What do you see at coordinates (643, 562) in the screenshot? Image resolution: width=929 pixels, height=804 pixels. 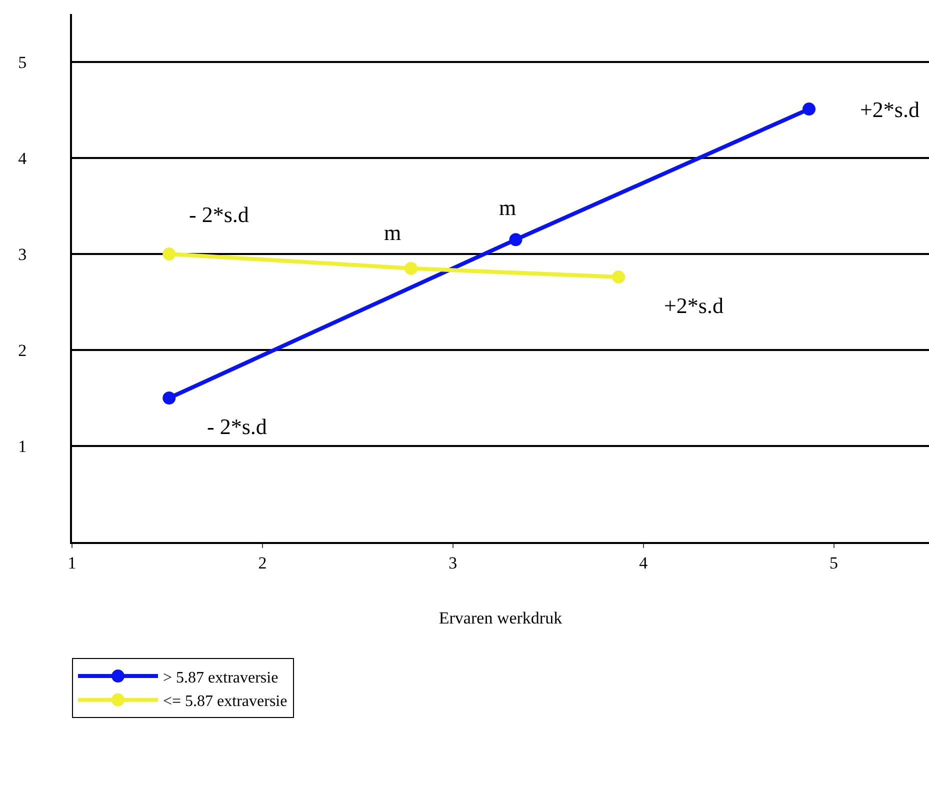 I see `x-tick-label: 4` at bounding box center [643, 562].